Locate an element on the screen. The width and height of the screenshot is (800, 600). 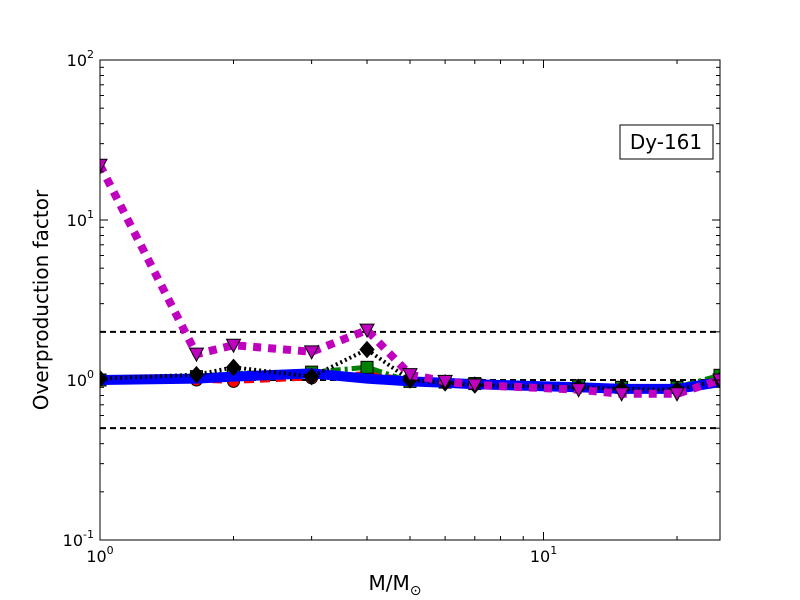
legend-box-frame is located at coordinates (666, 142).